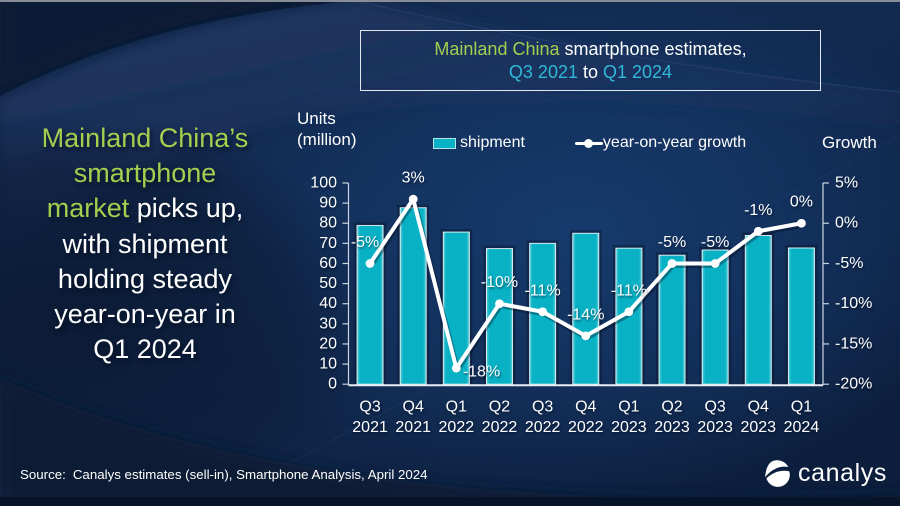  What do you see at coordinates (801, 202) in the screenshot?
I see `growth-label-Q1 2024: 0%` at bounding box center [801, 202].